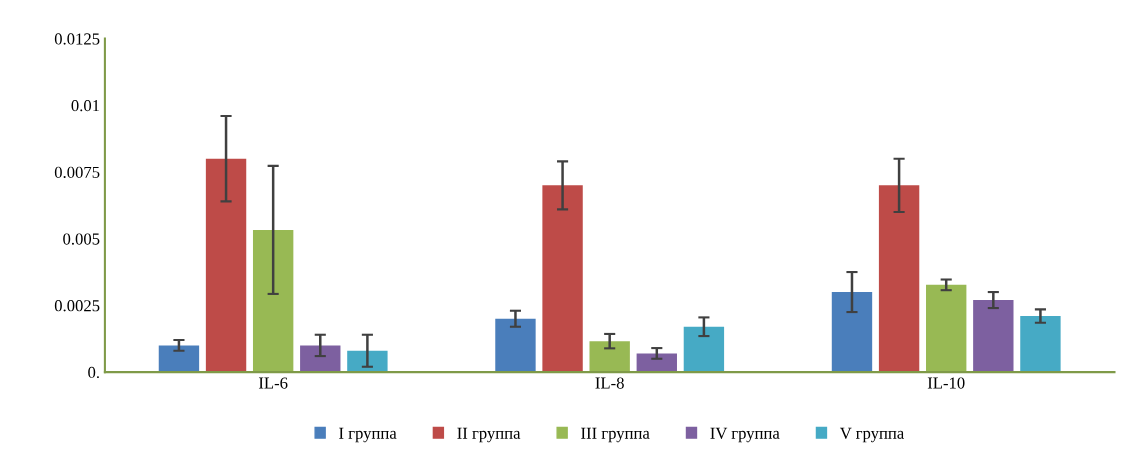 This screenshot has width=1128, height=471. What do you see at coordinates (81, 239) in the screenshot?
I see `y-tick-label: 0.005` at bounding box center [81, 239].